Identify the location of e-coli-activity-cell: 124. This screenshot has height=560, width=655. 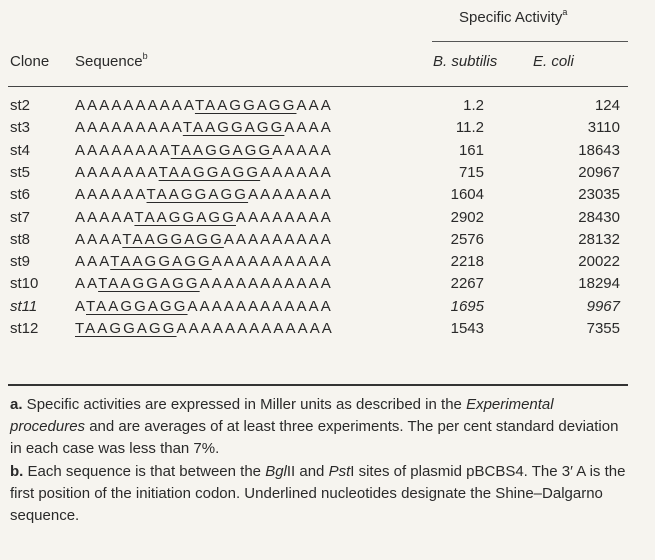
(607, 105).